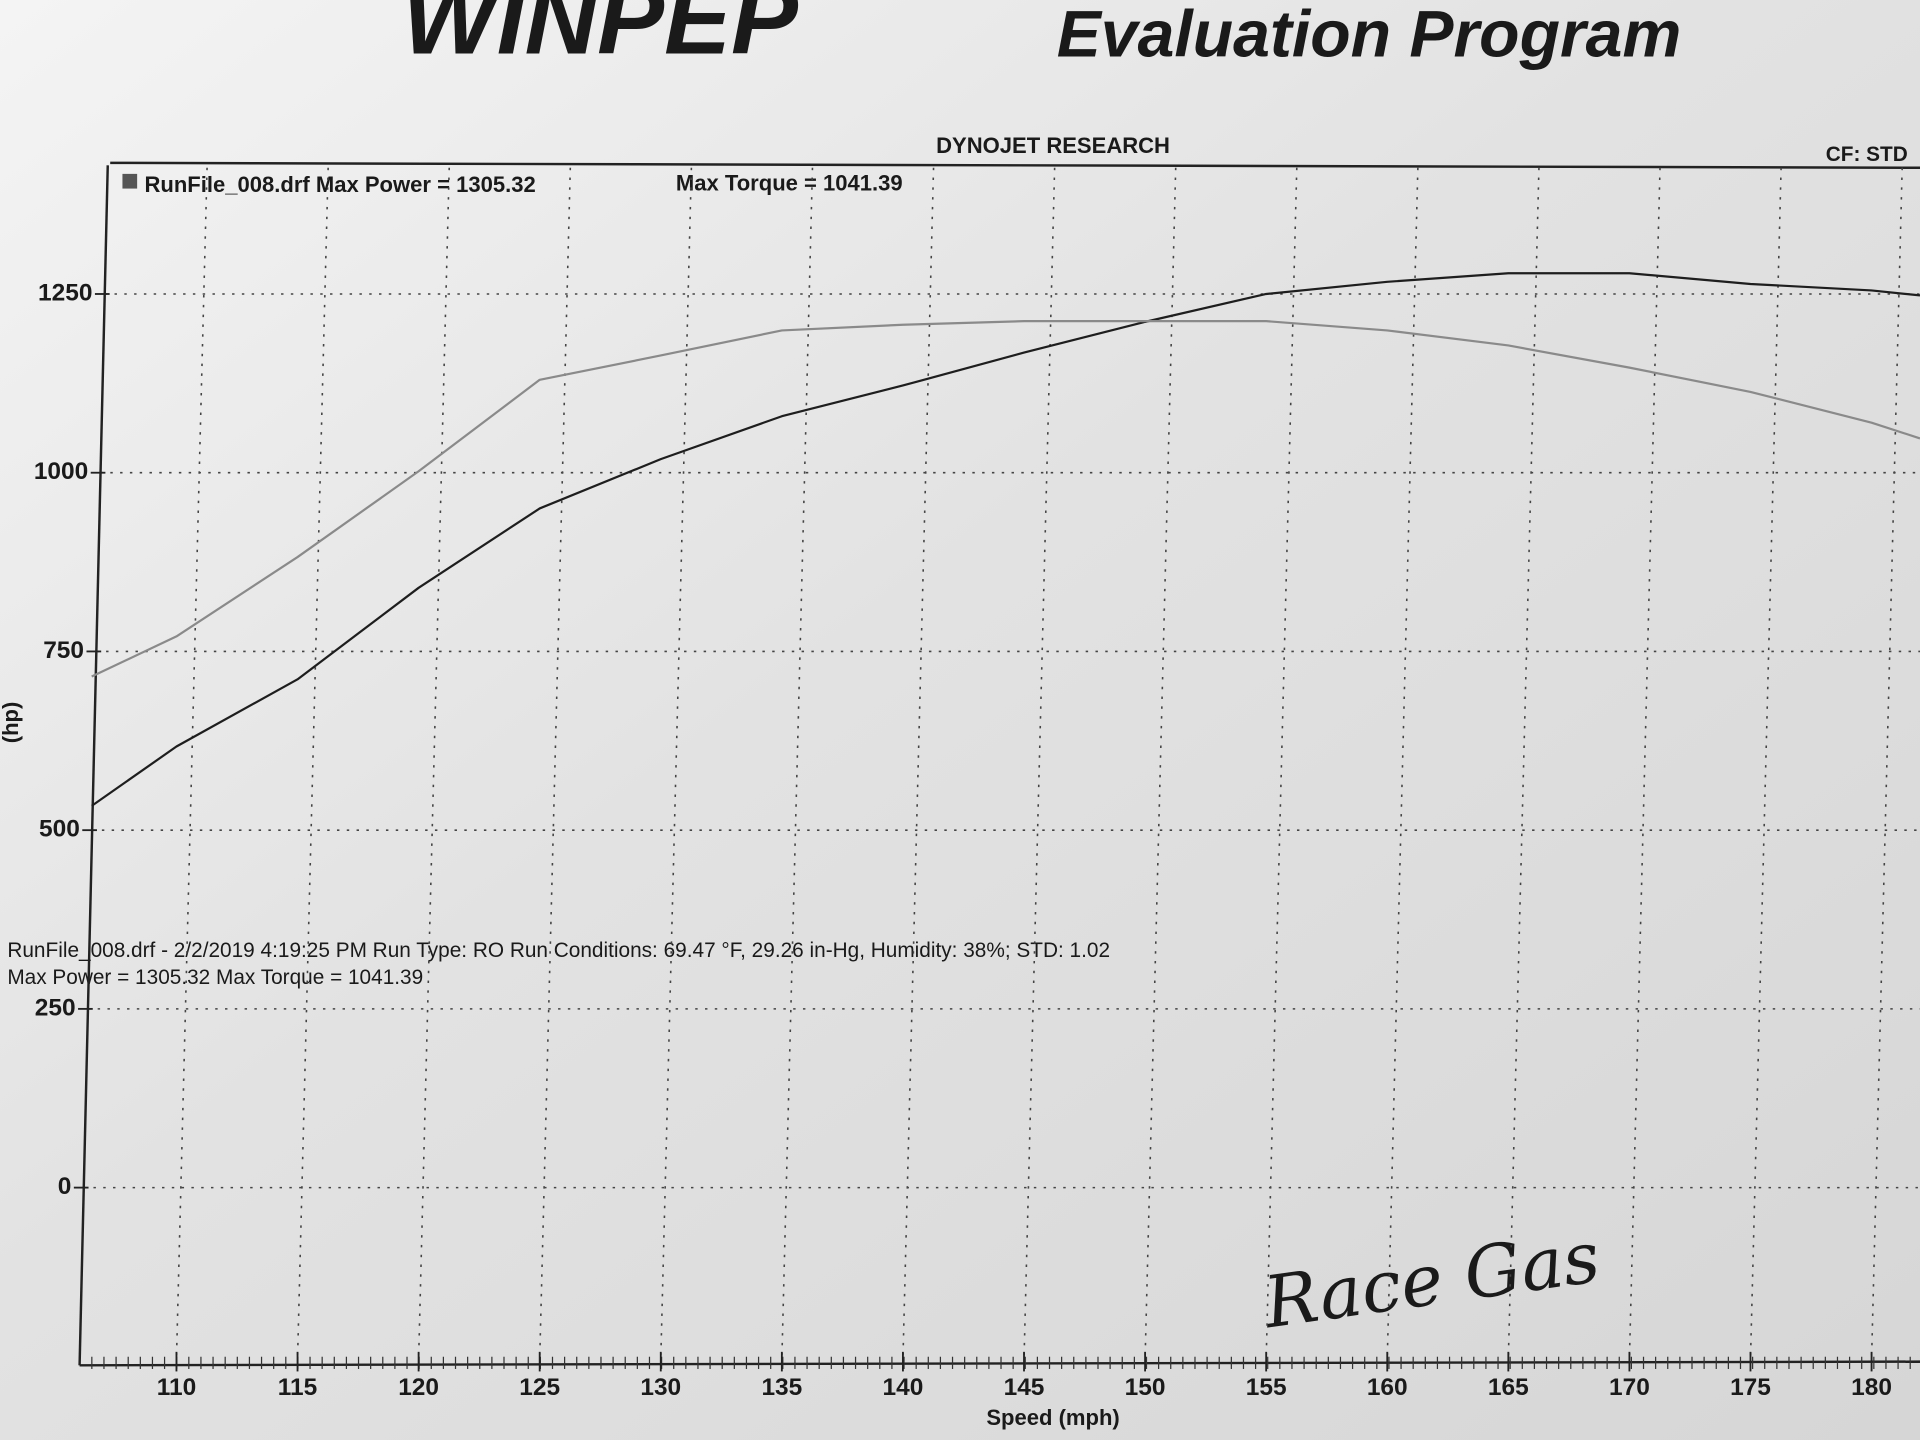 The image size is (1920, 1440). What do you see at coordinates (789, 183) in the screenshot?
I see `legend-text: Max Torque = 1041.39` at bounding box center [789, 183].